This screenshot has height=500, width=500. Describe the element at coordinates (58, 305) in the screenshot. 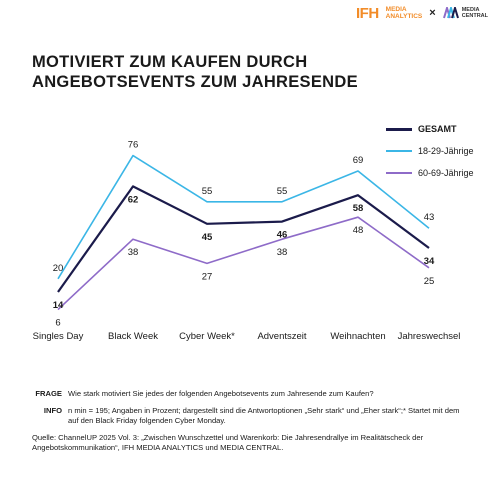

I see `data-label-s0-p0: 14` at that location.